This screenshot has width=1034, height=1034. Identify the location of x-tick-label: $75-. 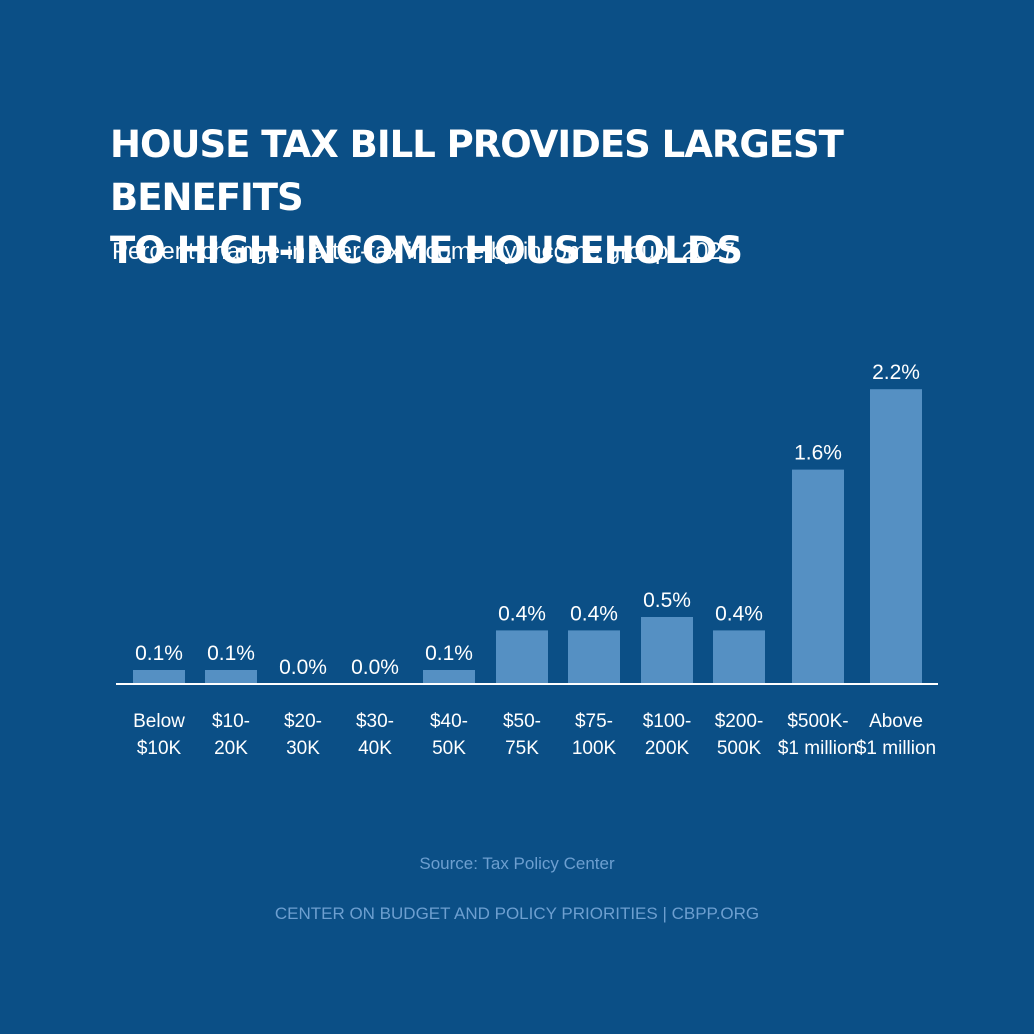
(594, 721).